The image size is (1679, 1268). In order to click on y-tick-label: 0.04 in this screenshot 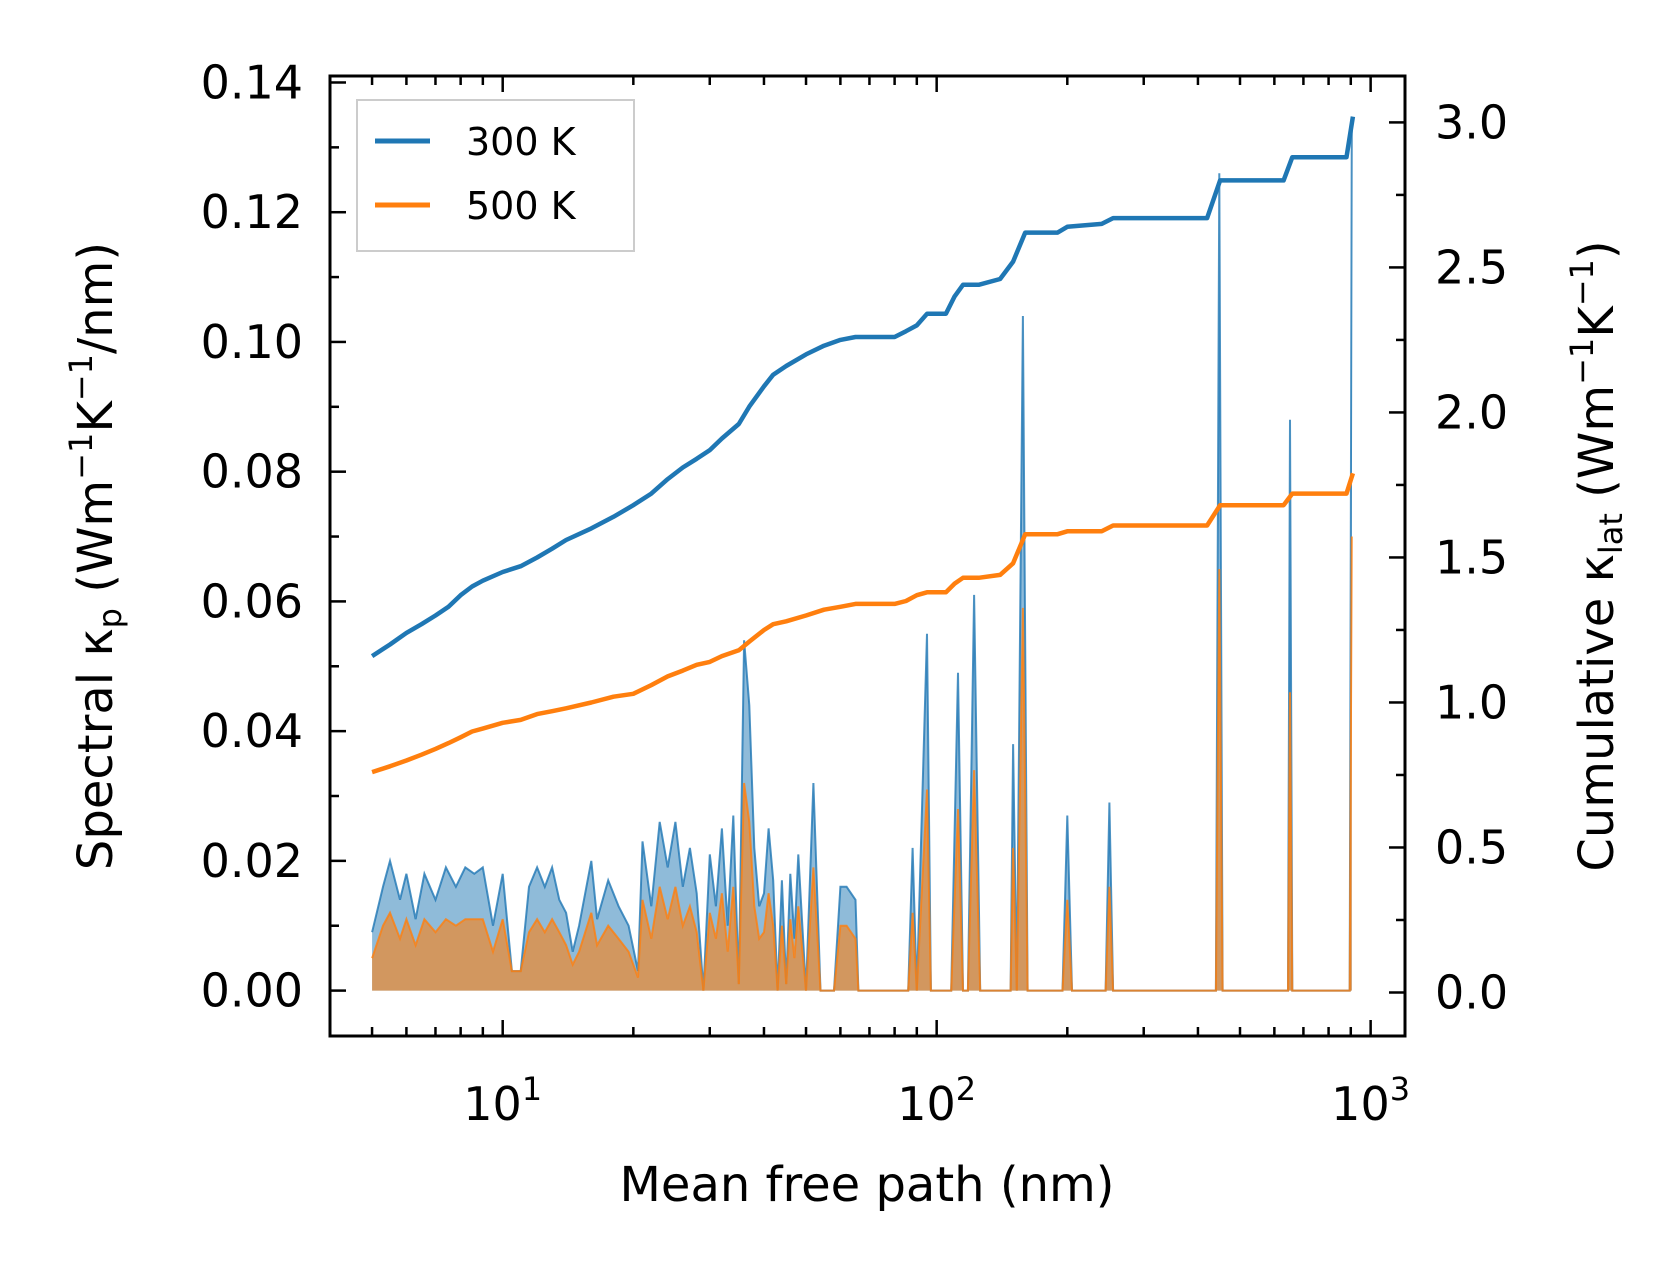, I will do `click(252, 731)`.